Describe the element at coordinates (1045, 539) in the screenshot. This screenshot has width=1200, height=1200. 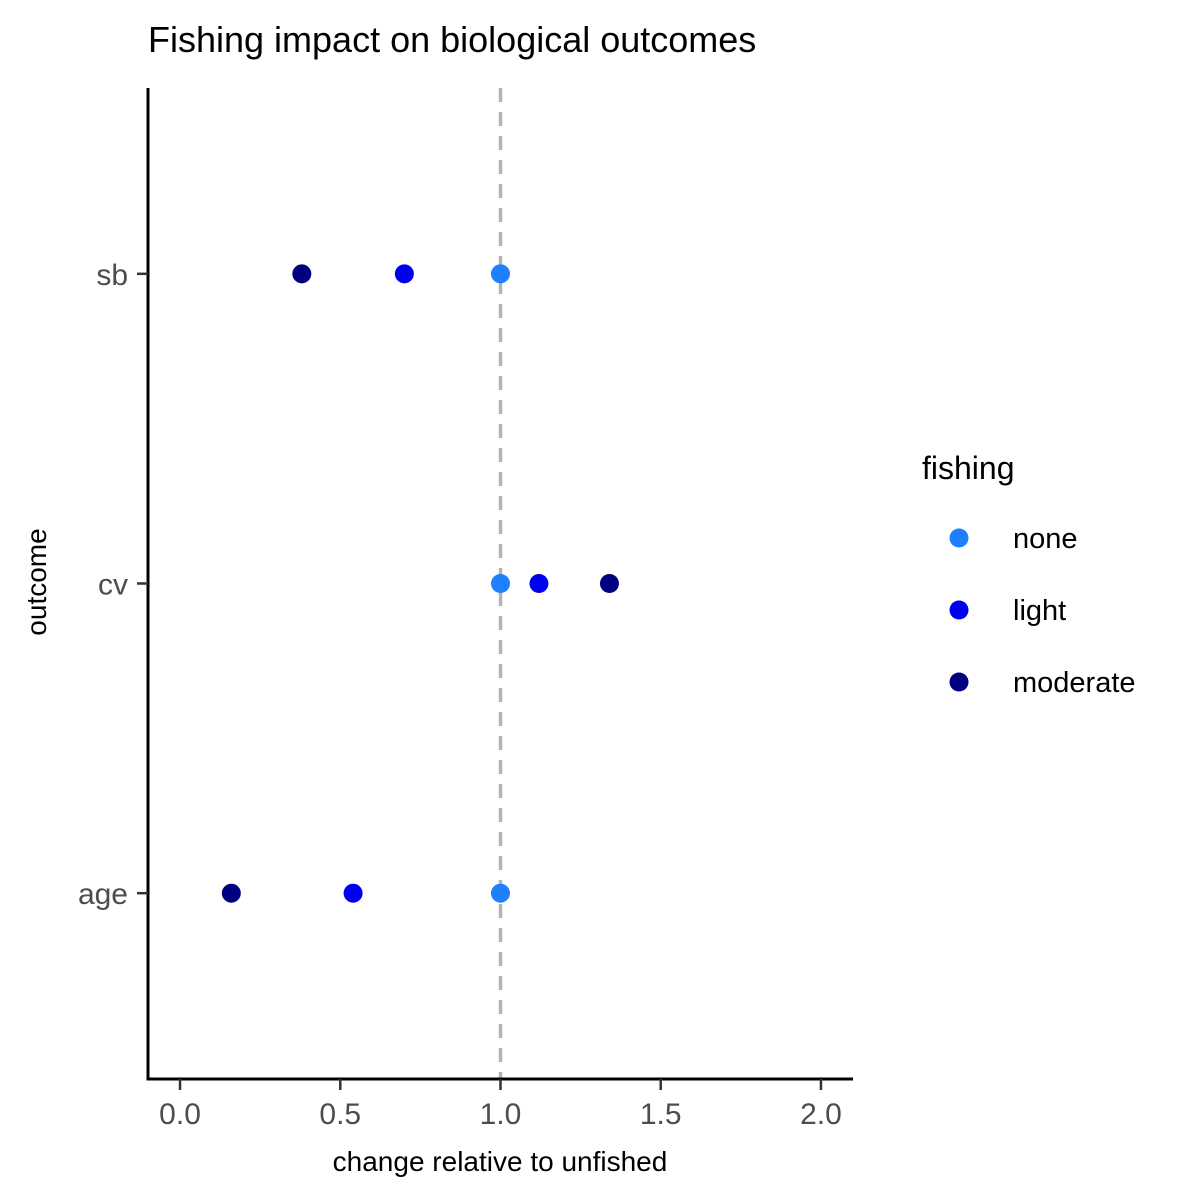
I see `legend-label-none: none` at that location.